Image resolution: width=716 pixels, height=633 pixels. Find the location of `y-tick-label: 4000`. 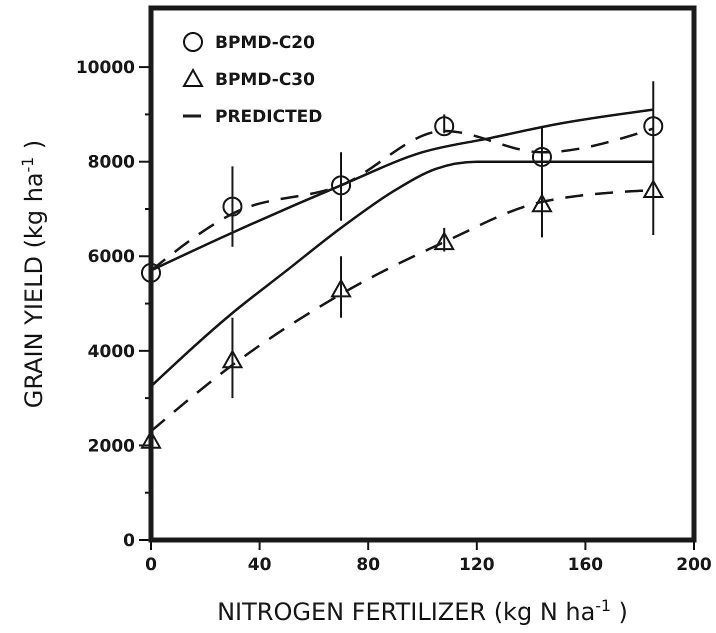

y-tick-label: 4000 is located at coordinates (112, 352).